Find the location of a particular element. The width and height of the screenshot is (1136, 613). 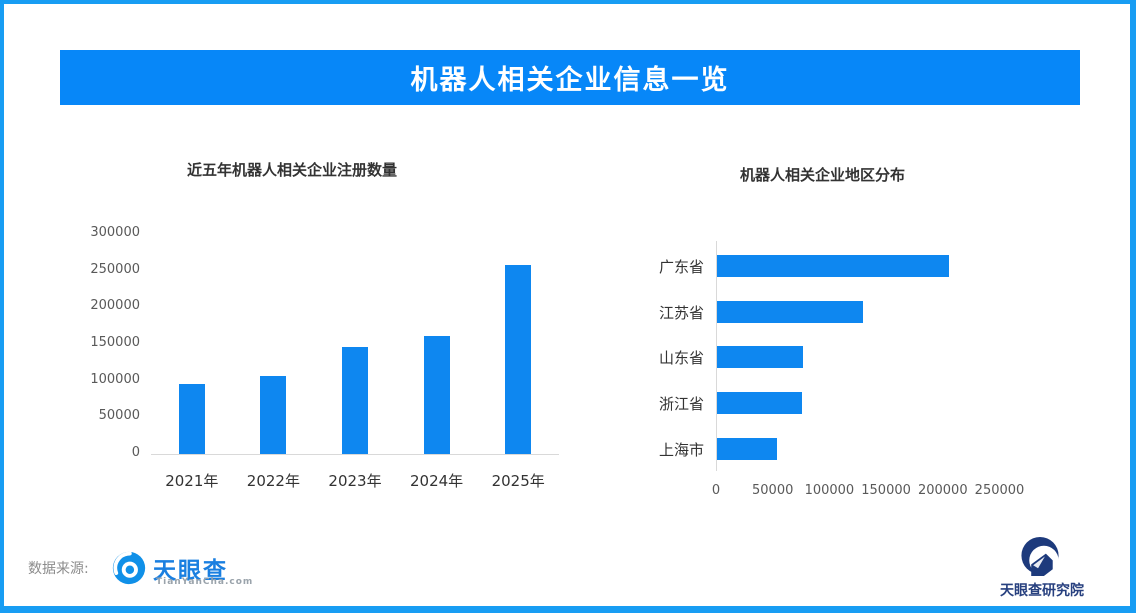

x-axis-category-label: 2025年 is located at coordinates (518, 481).